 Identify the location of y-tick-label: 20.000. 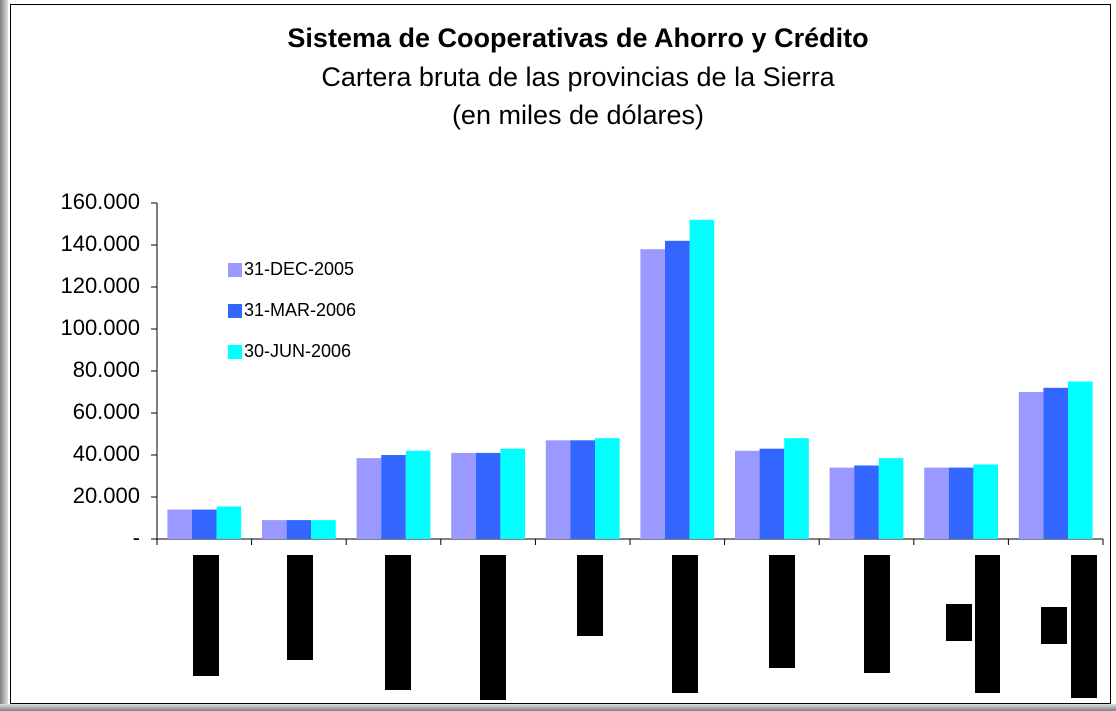
(106, 495).